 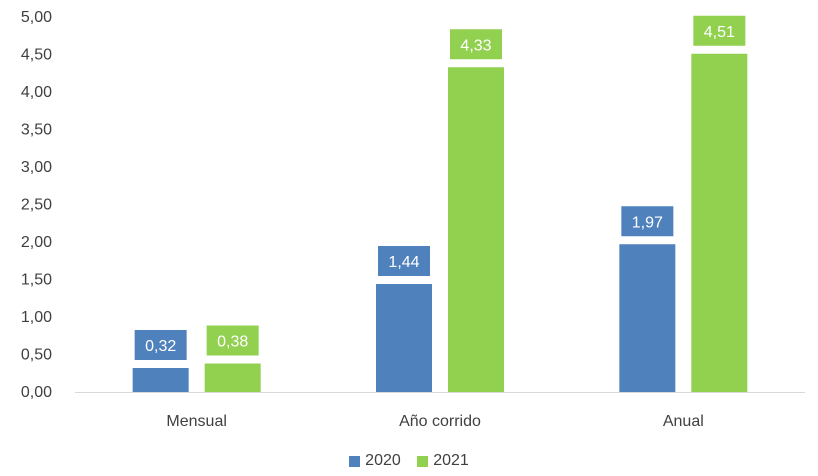 I want to click on x-tick-label: Anual, so click(x=683, y=421).